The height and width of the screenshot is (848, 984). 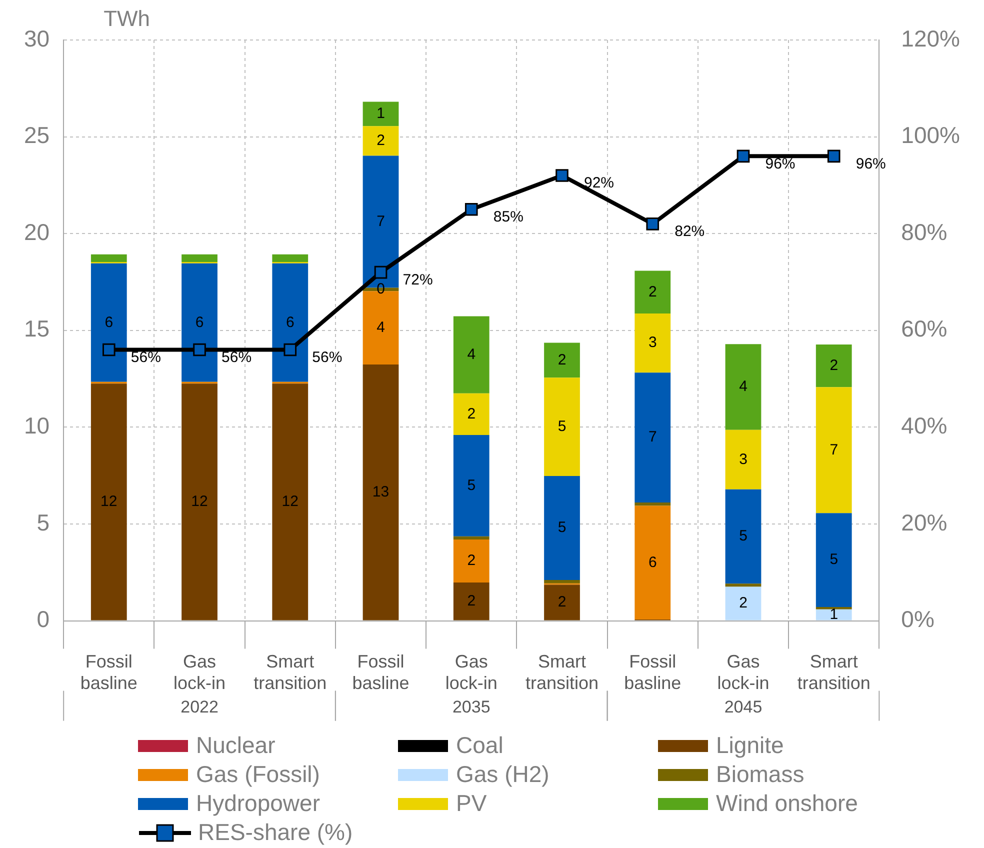 I want to click on data-label: 13, so click(x=381, y=492).